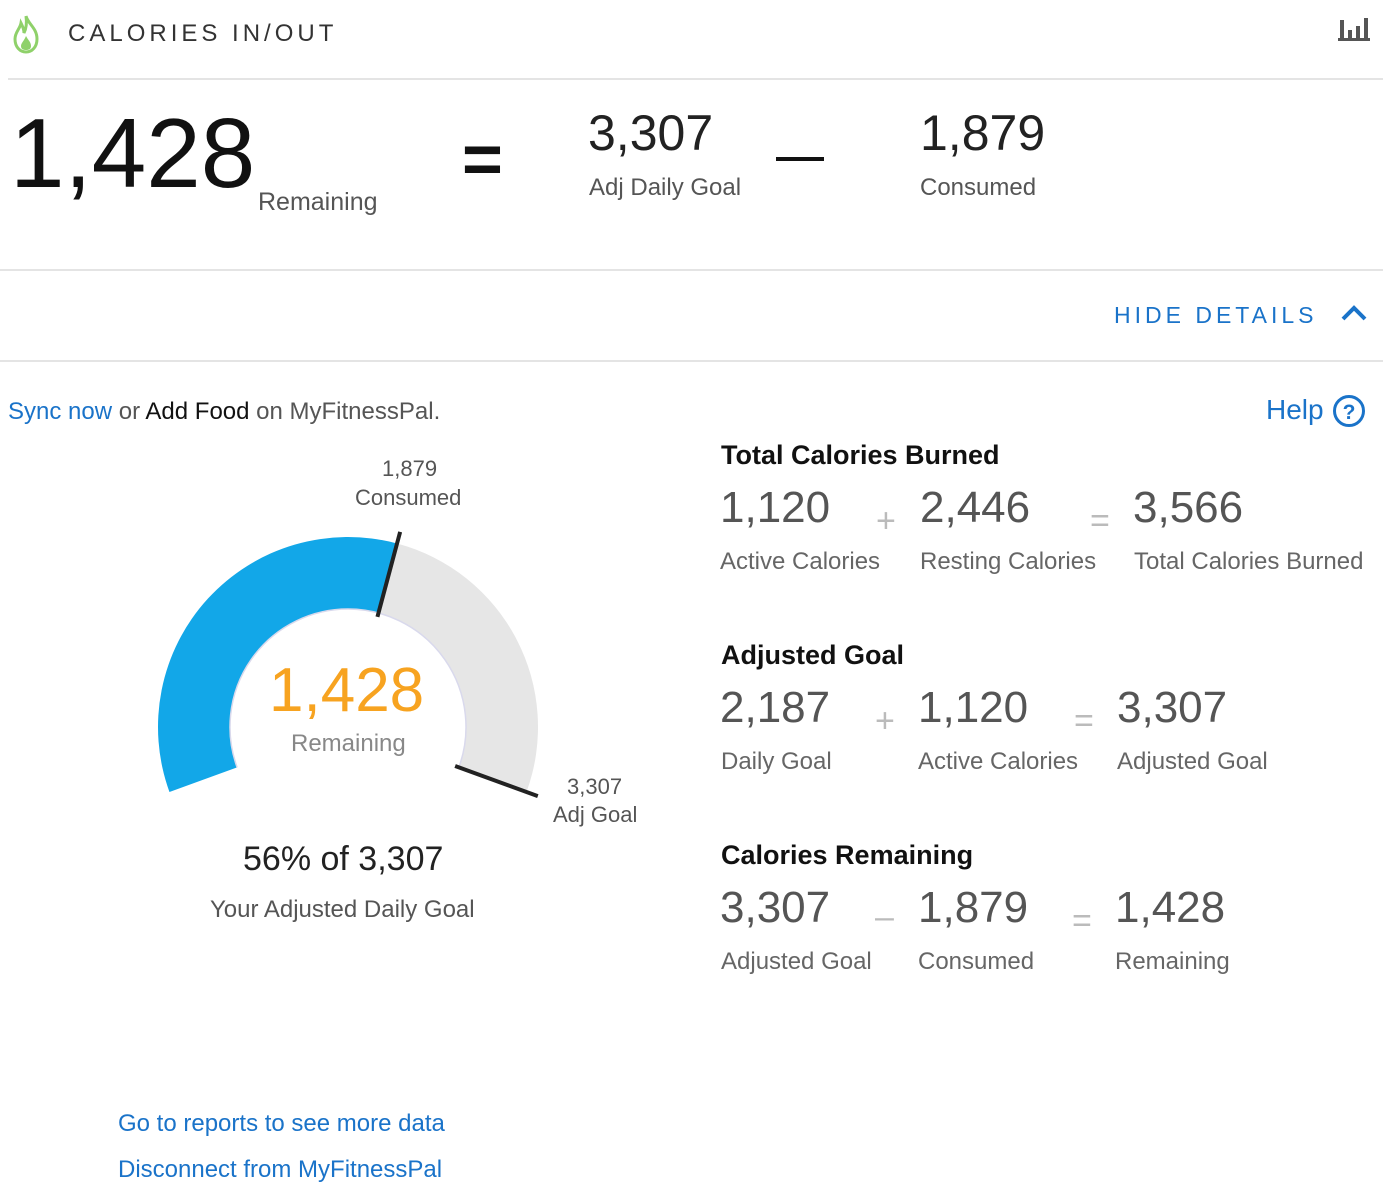  I want to click on resting-calories-value: 2,446, so click(975, 507).